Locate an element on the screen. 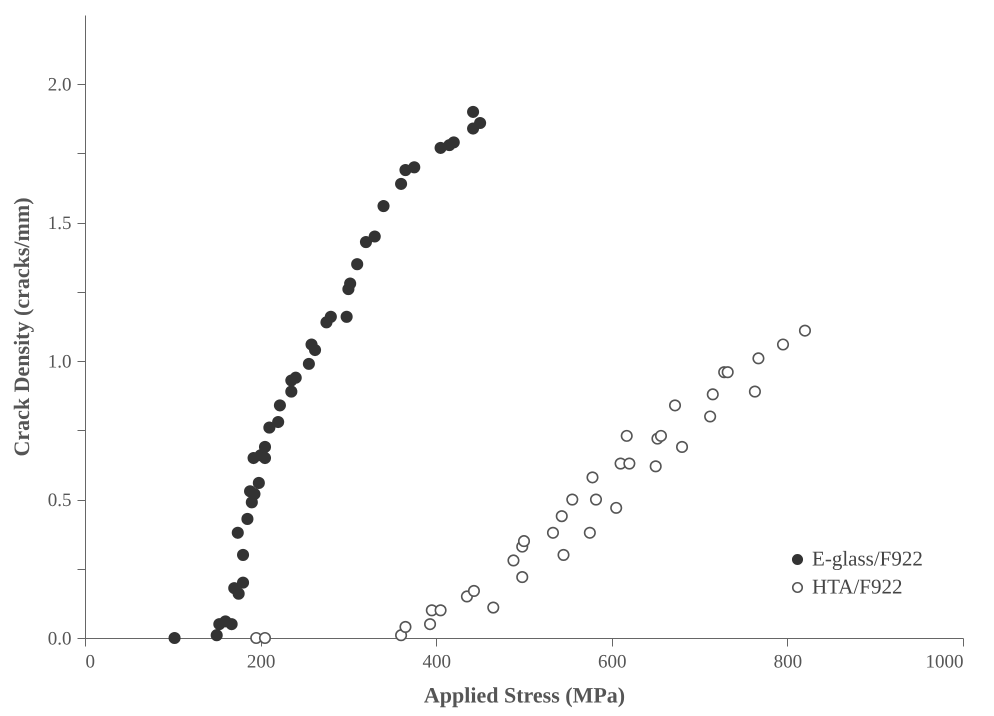 The height and width of the screenshot is (716, 994). x-tick-label: 800 is located at coordinates (788, 662).